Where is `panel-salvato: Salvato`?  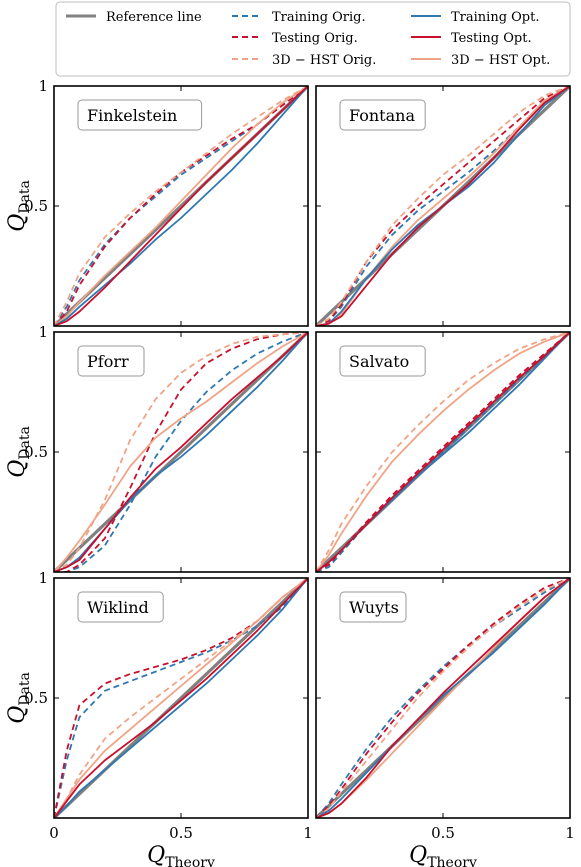 panel-salvato: Salvato is located at coordinates (443, 452).